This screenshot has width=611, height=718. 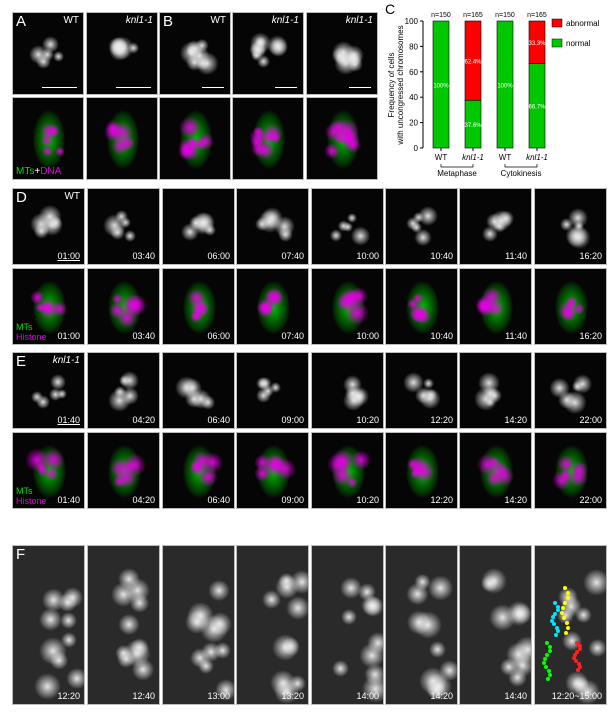 I want to click on micrograph-panel: 16:20, so click(x=570, y=306).